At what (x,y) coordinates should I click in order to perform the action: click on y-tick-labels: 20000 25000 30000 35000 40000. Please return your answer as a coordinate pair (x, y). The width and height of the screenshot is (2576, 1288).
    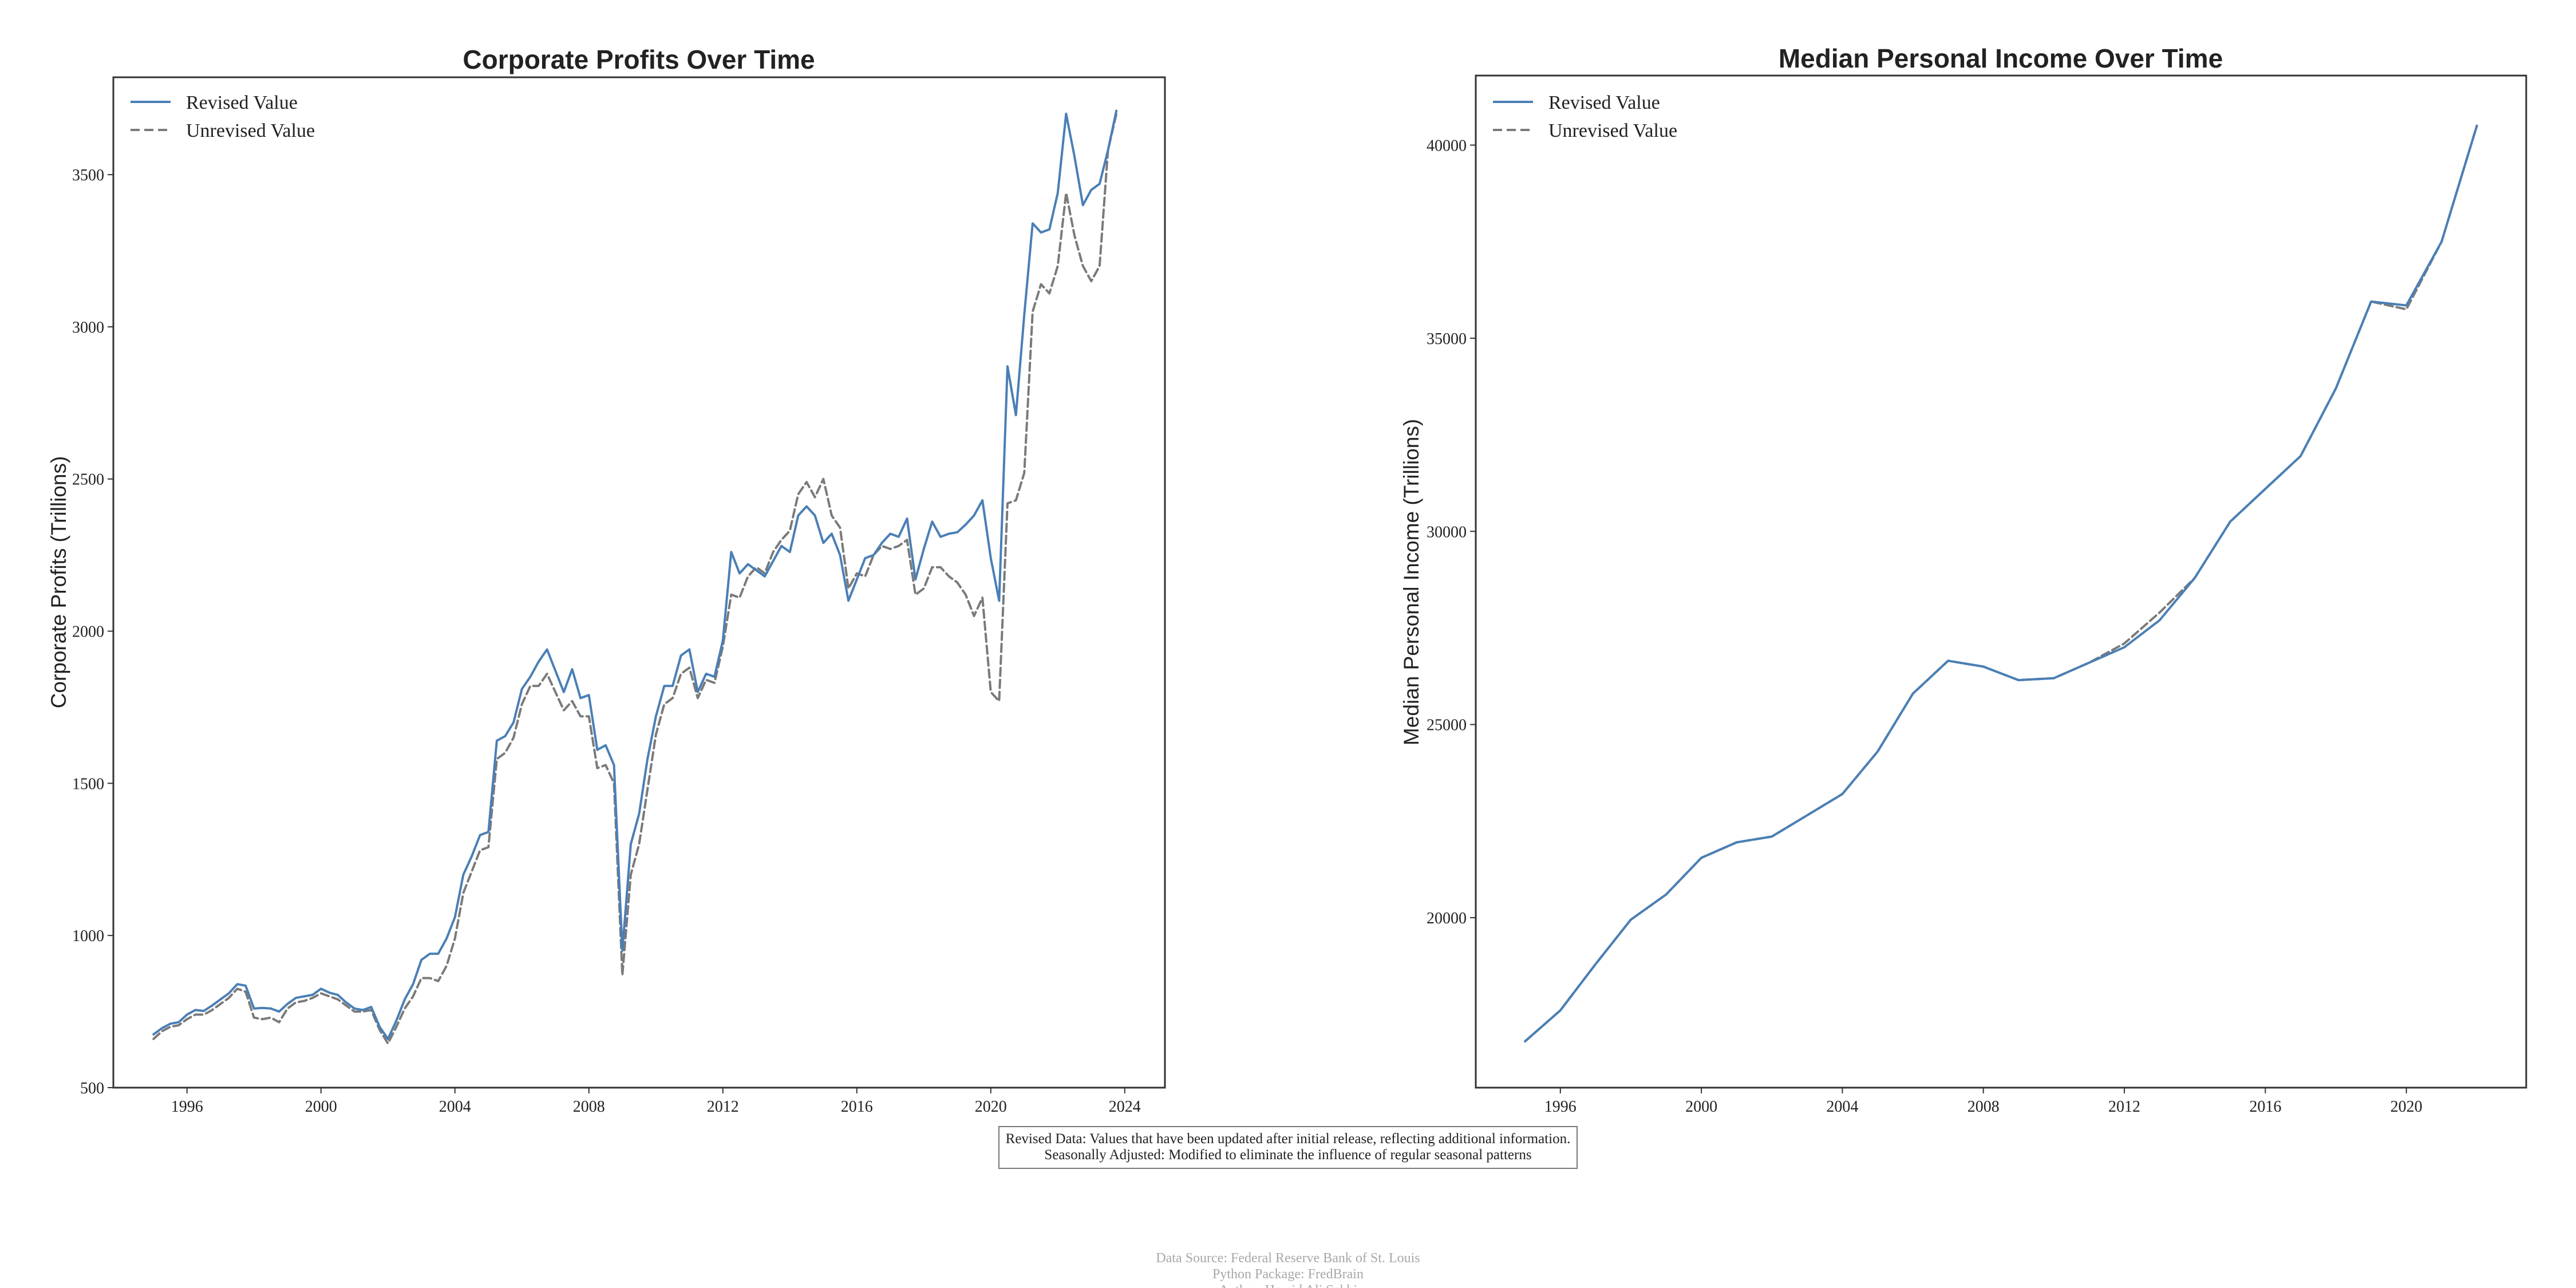
    Looking at the image, I should click on (1451, 532).